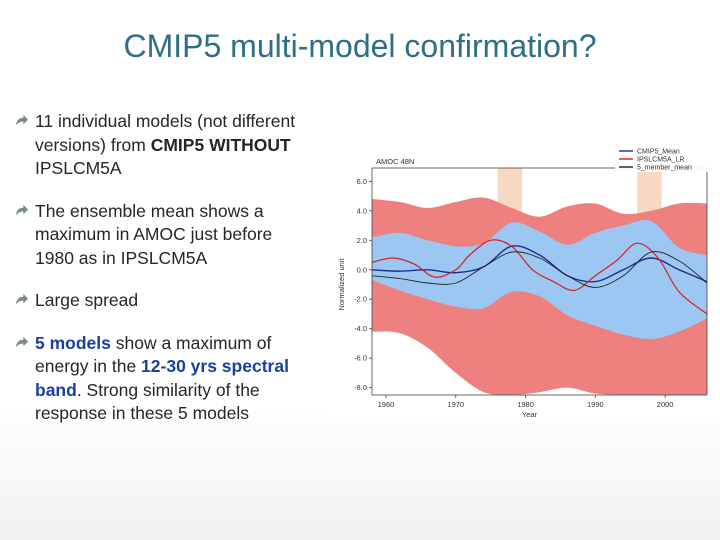  I want to click on bullet-text-part: IPSLCM5A, so click(78, 168).